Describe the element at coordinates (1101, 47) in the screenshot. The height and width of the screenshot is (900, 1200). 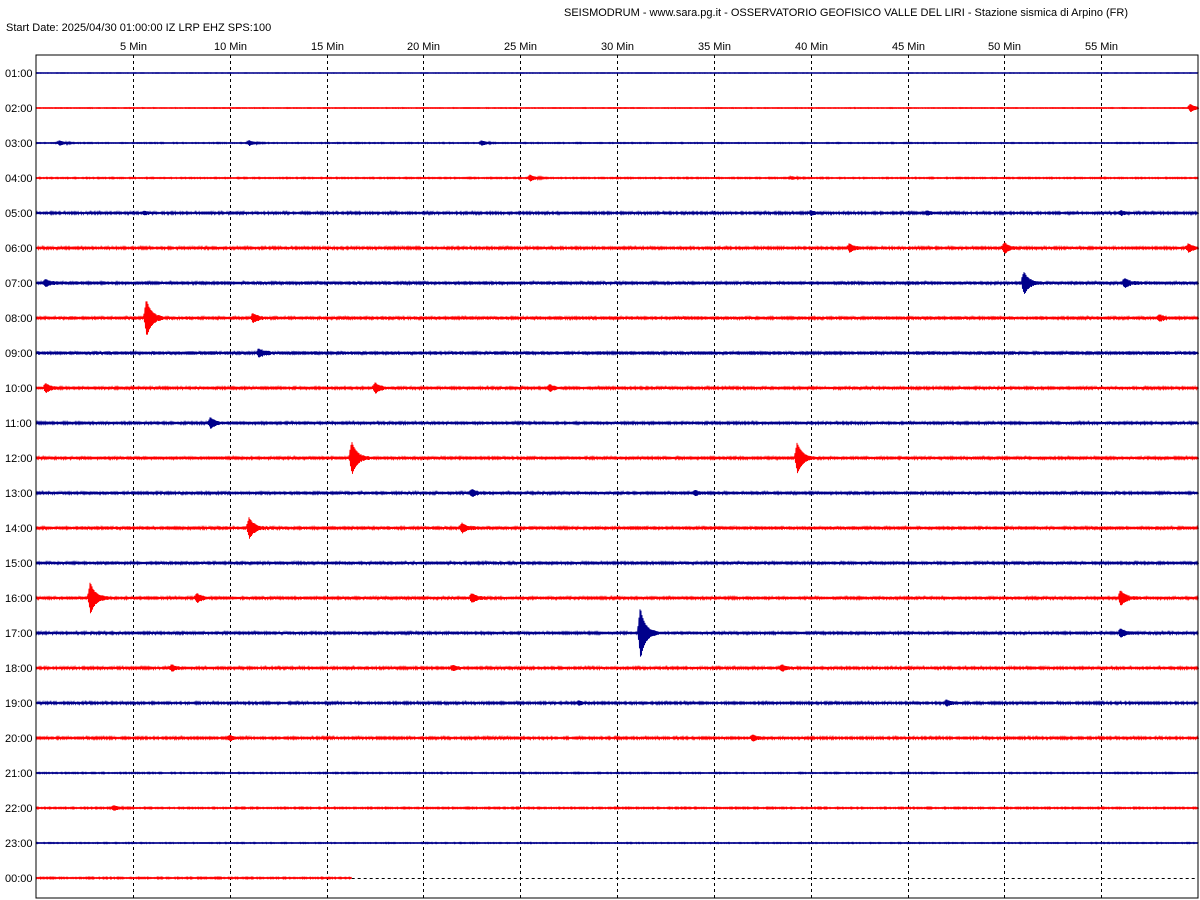
I see `x-tick-label: 55 Min` at that location.